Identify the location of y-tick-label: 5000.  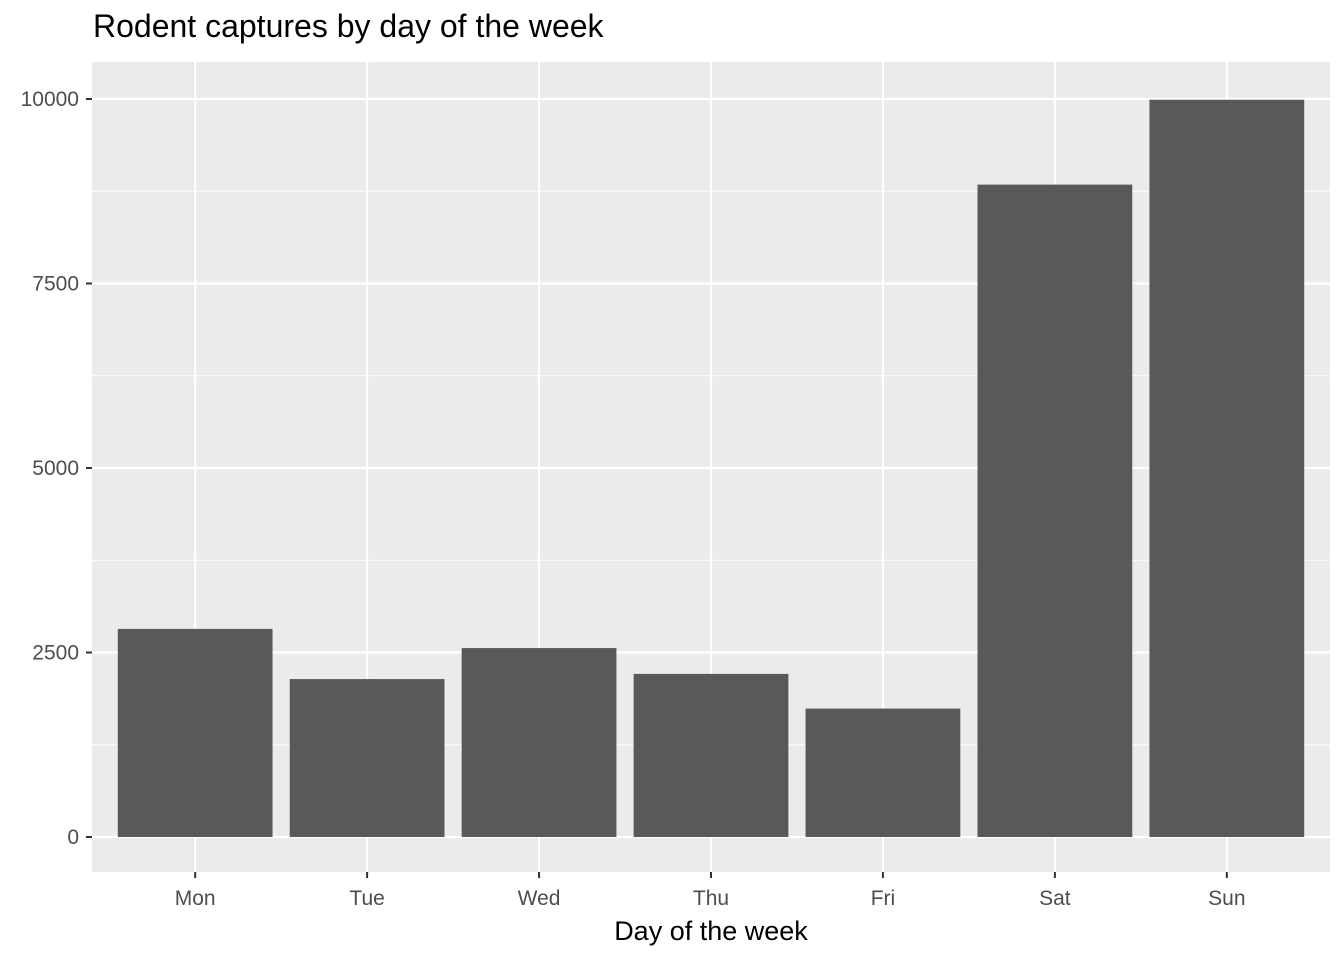
(55, 468).